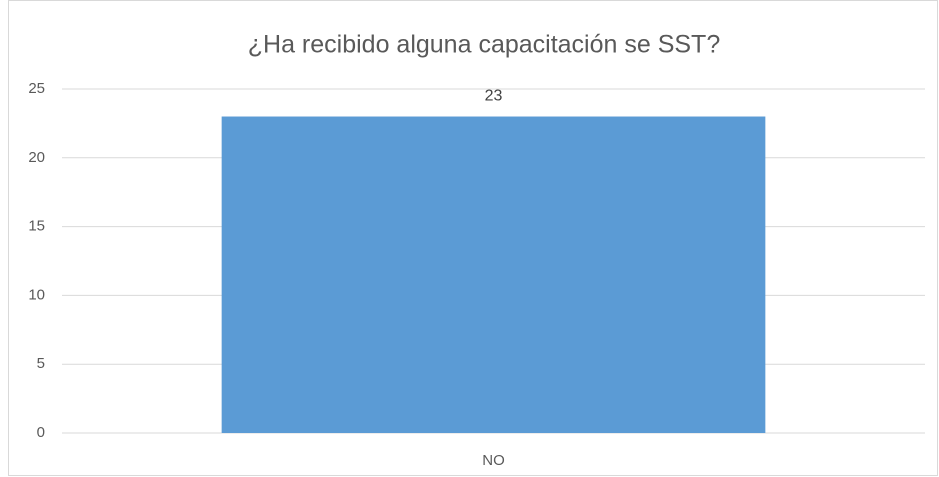 The height and width of the screenshot is (477, 939). I want to click on data-label: 23, so click(494, 96).